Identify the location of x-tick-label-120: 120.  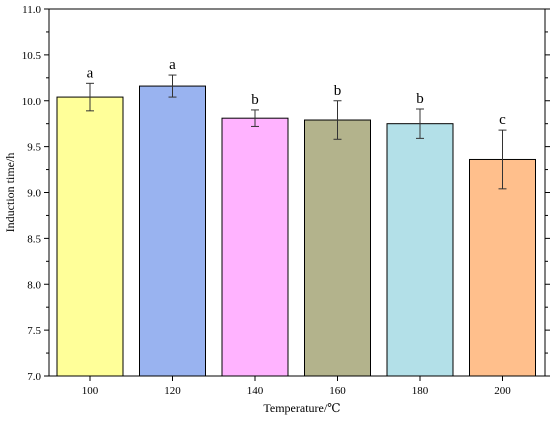
(172, 391).